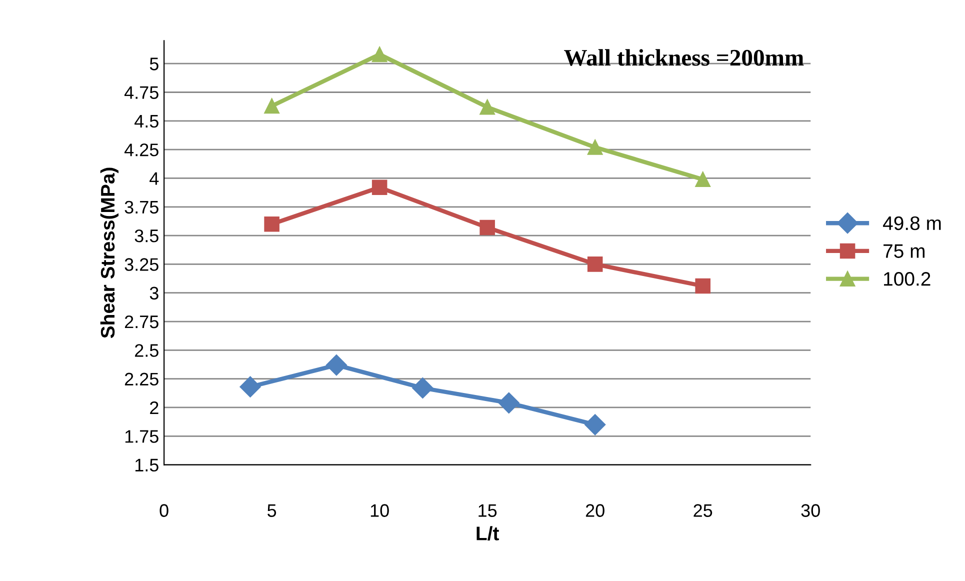 The height and width of the screenshot is (581, 965). I want to click on x-tick-label: 5, so click(272, 510).